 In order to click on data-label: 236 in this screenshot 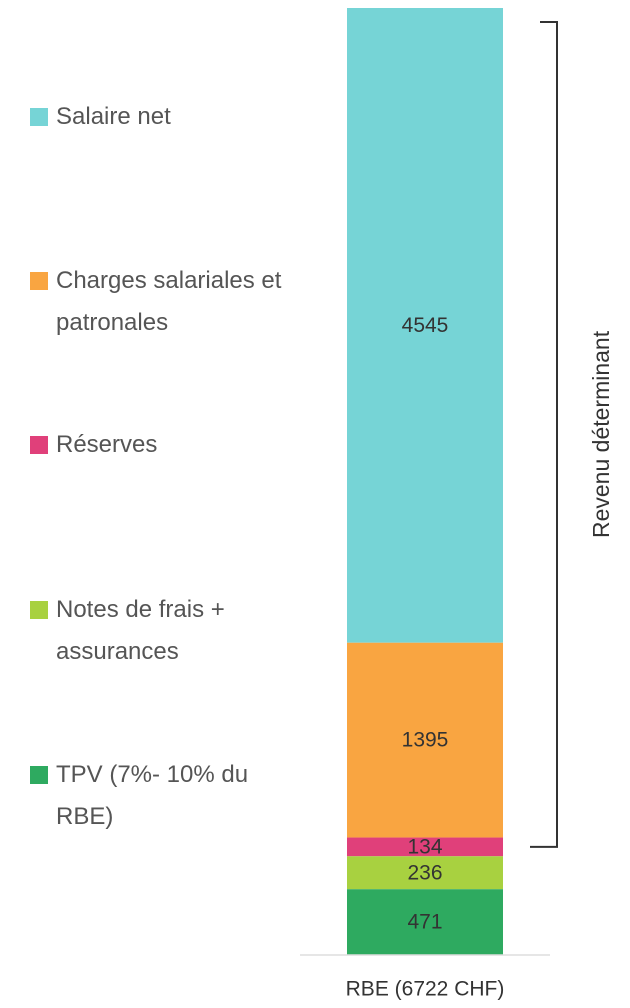, I will do `click(424, 872)`.